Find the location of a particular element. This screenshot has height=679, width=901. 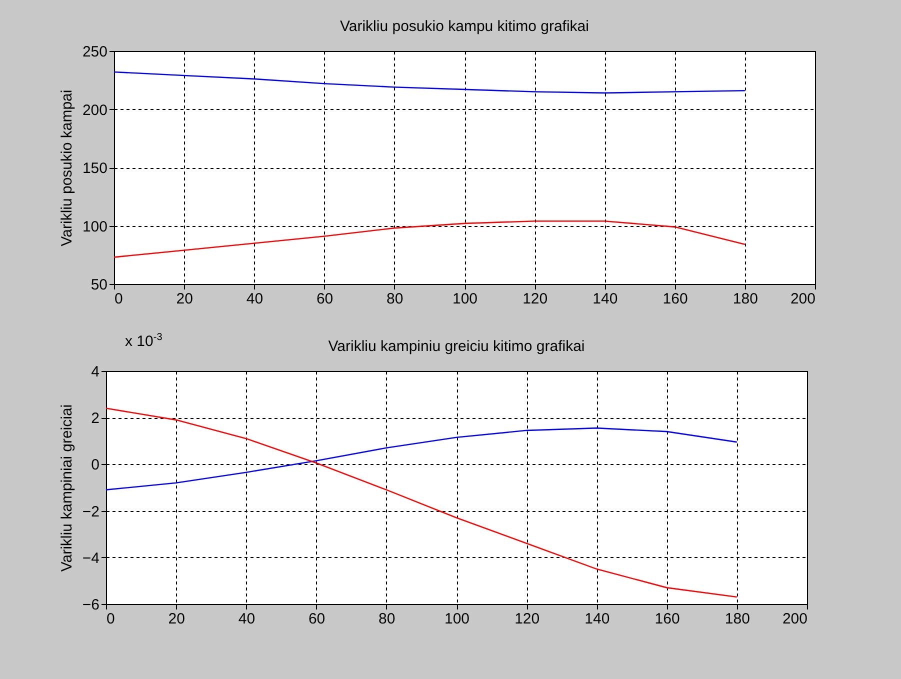

y-tick-label: 2 is located at coordinates (95, 419).